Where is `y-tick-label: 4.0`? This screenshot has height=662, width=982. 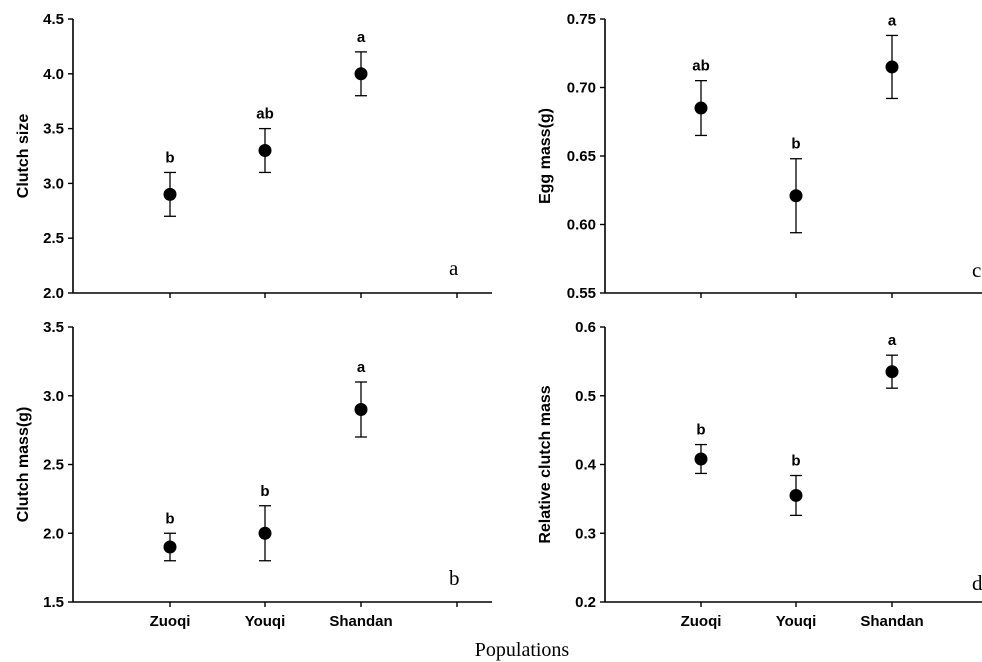 y-tick-label: 4.0 is located at coordinates (53, 74).